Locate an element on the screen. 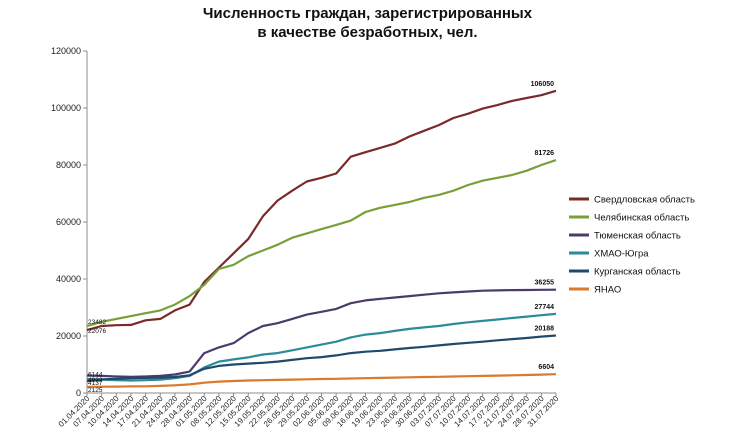 Image resolution: width=735 pixels, height=441 pixels. series-start-label-5: 2125 is located at coordinates (95, 390).